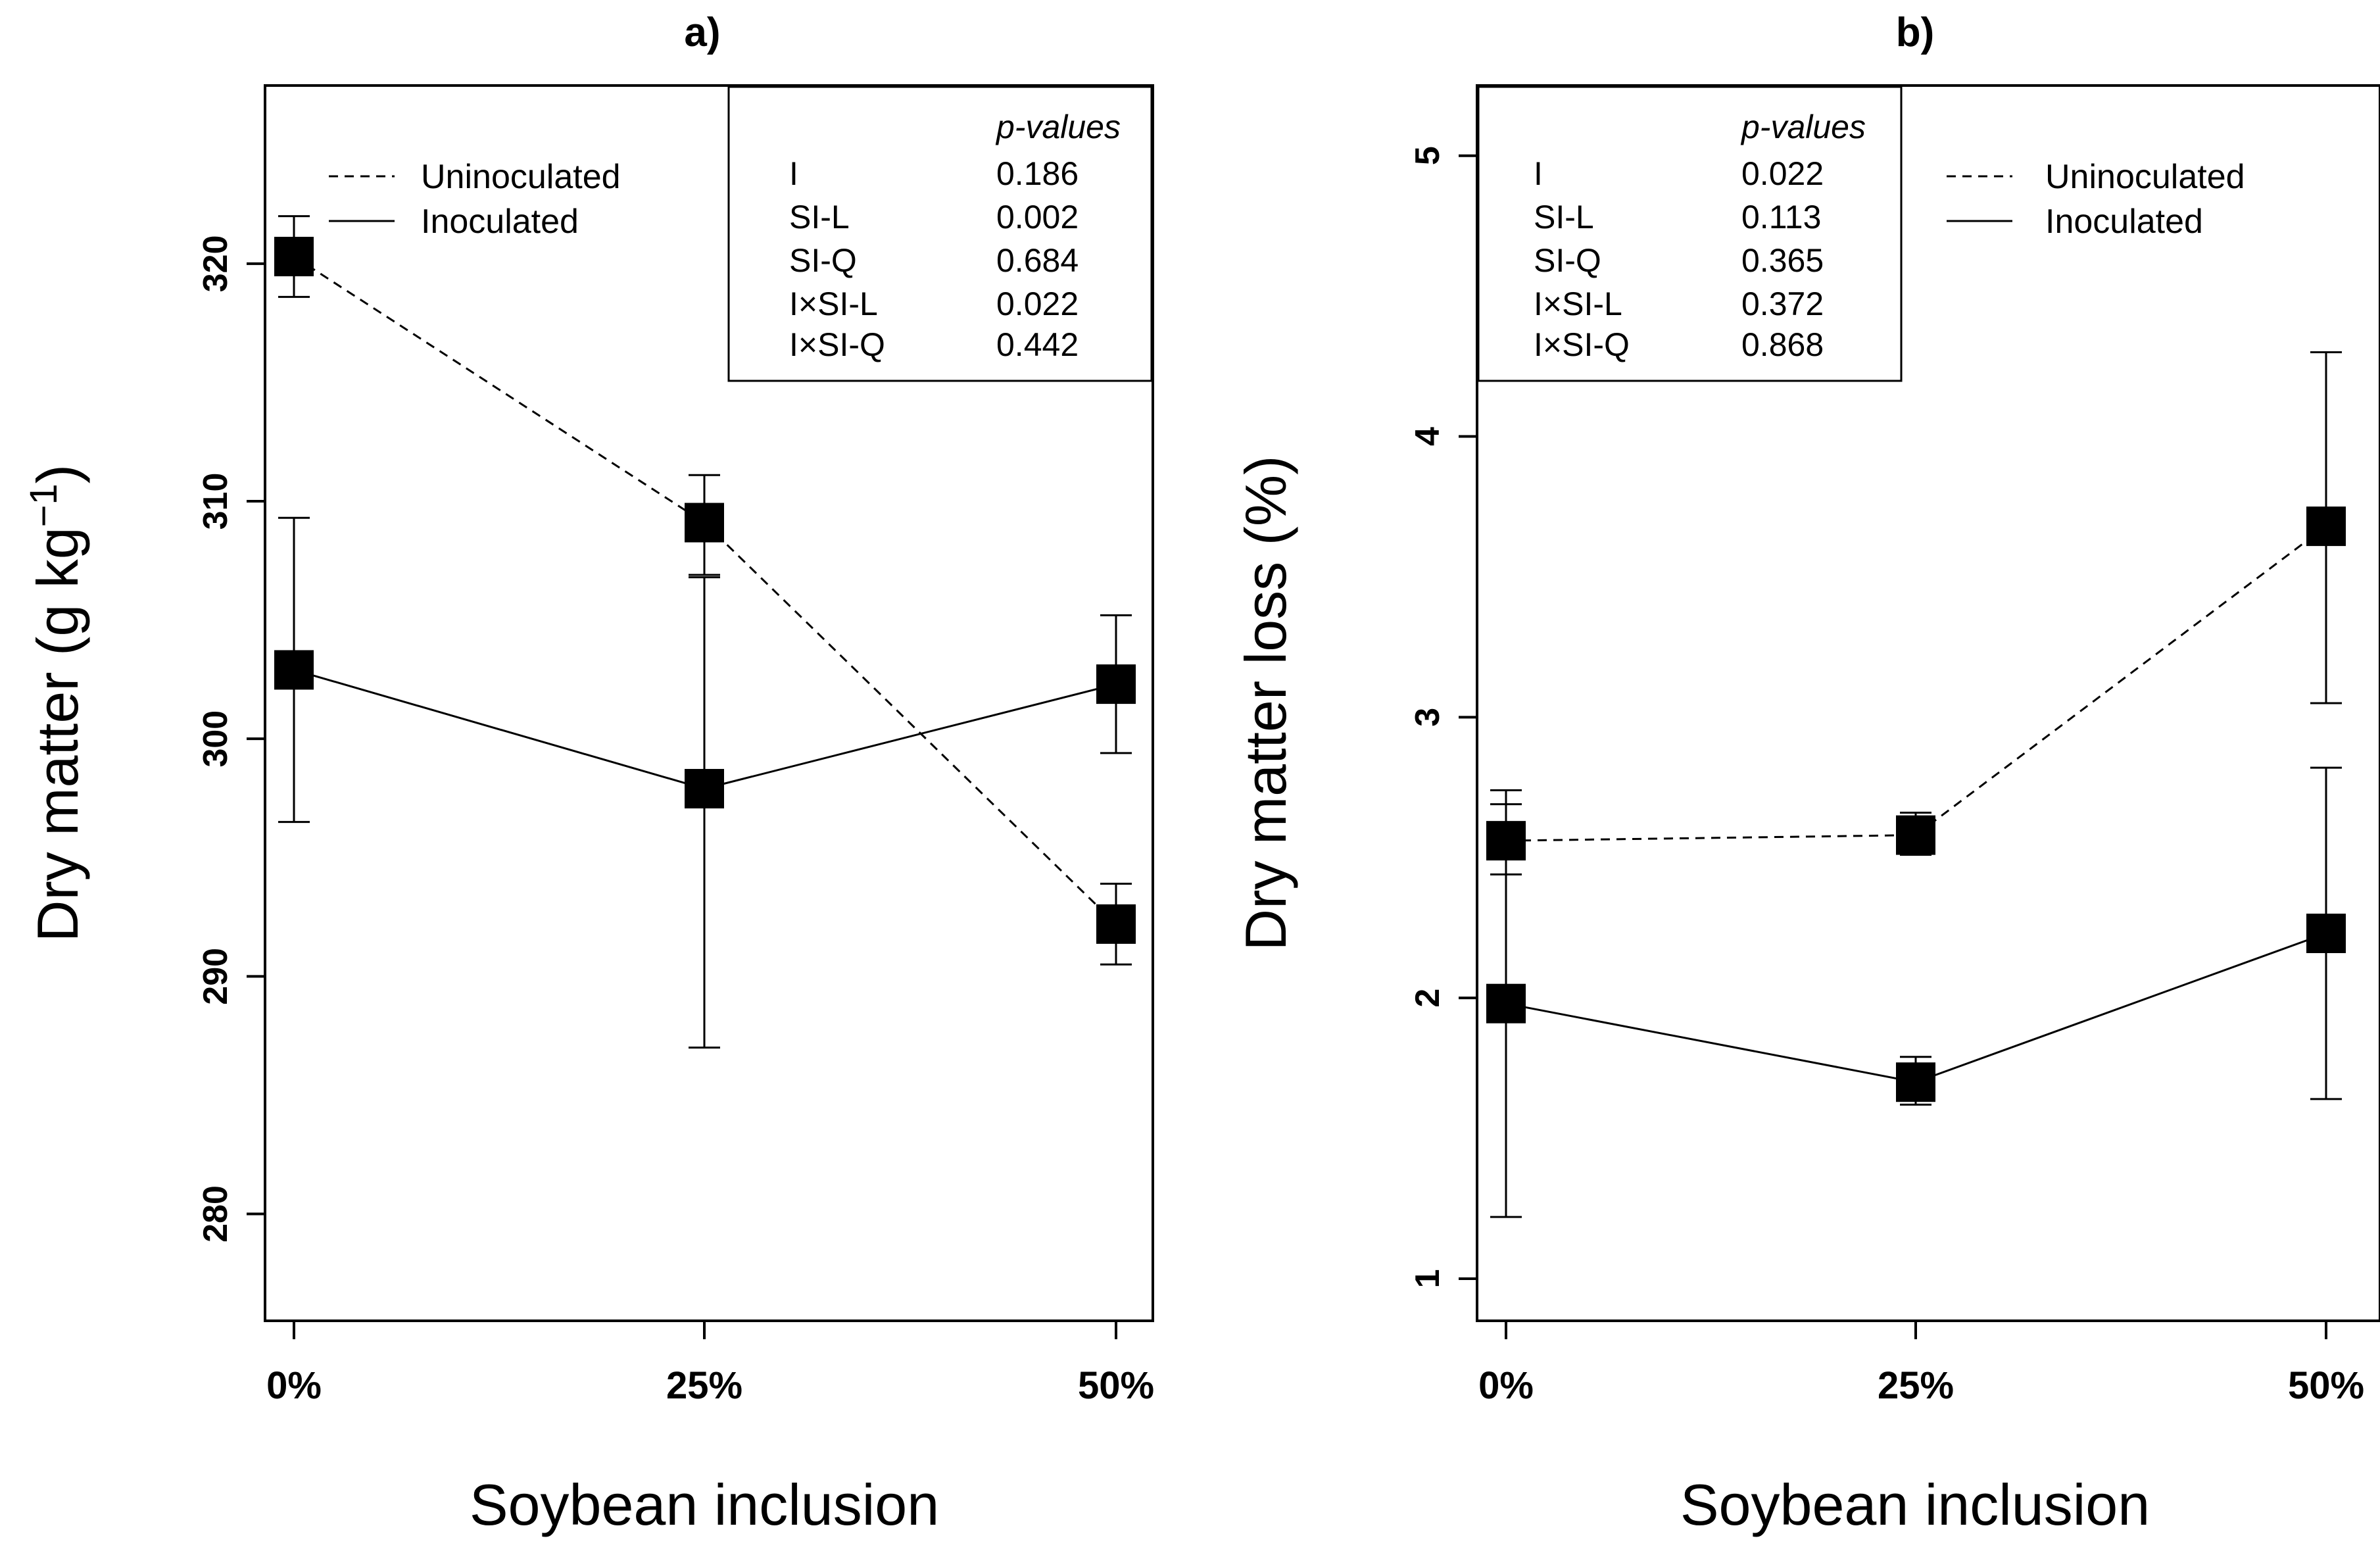 This screenshot has width=2380, height=1553. I want to click on panel-a-pvalue-term: I×SI-L, so click(833, 303).